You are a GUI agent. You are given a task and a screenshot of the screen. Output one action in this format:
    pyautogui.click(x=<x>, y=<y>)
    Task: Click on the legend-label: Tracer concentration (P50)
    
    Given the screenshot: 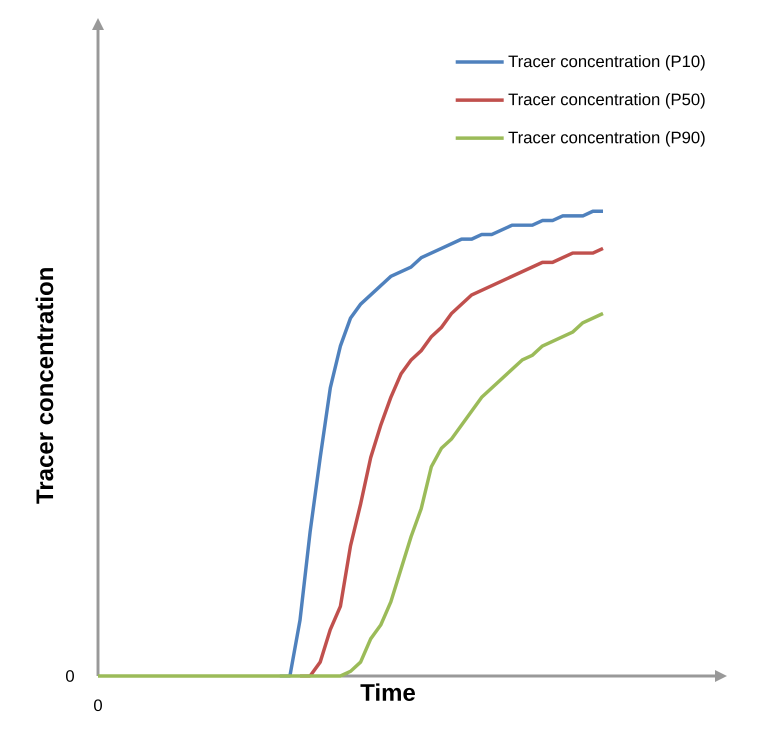 What is the action you would take?
    pyautogui.click(x=606, y=101)
    